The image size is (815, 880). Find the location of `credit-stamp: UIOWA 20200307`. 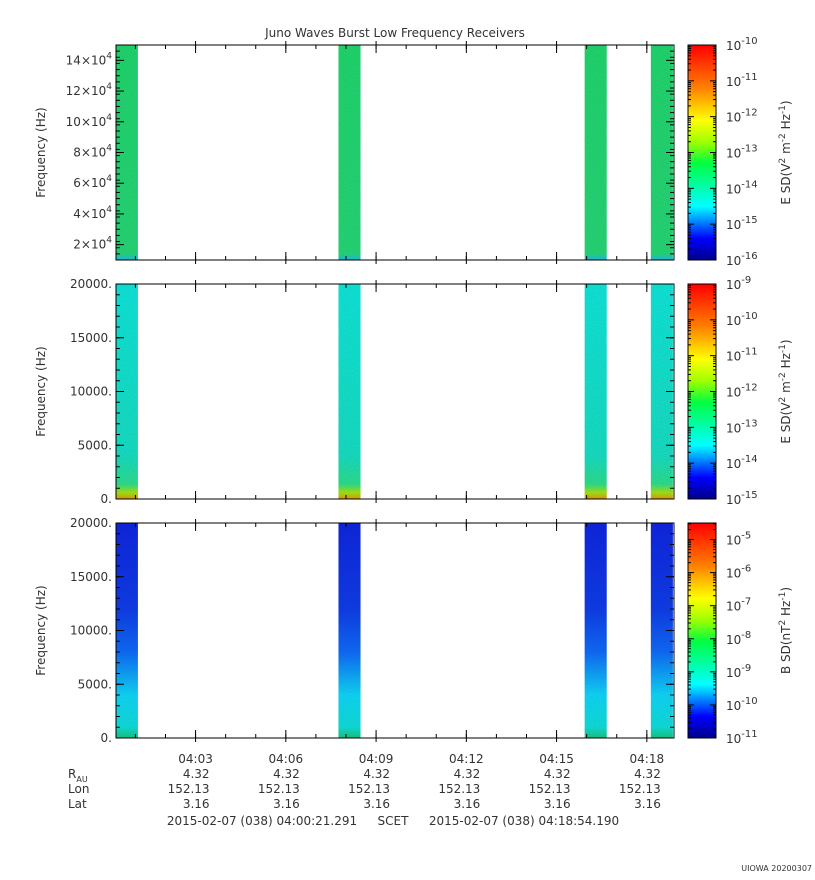

credit-stamp: UIOWA 20200307 is located at coordinates (776, 868).